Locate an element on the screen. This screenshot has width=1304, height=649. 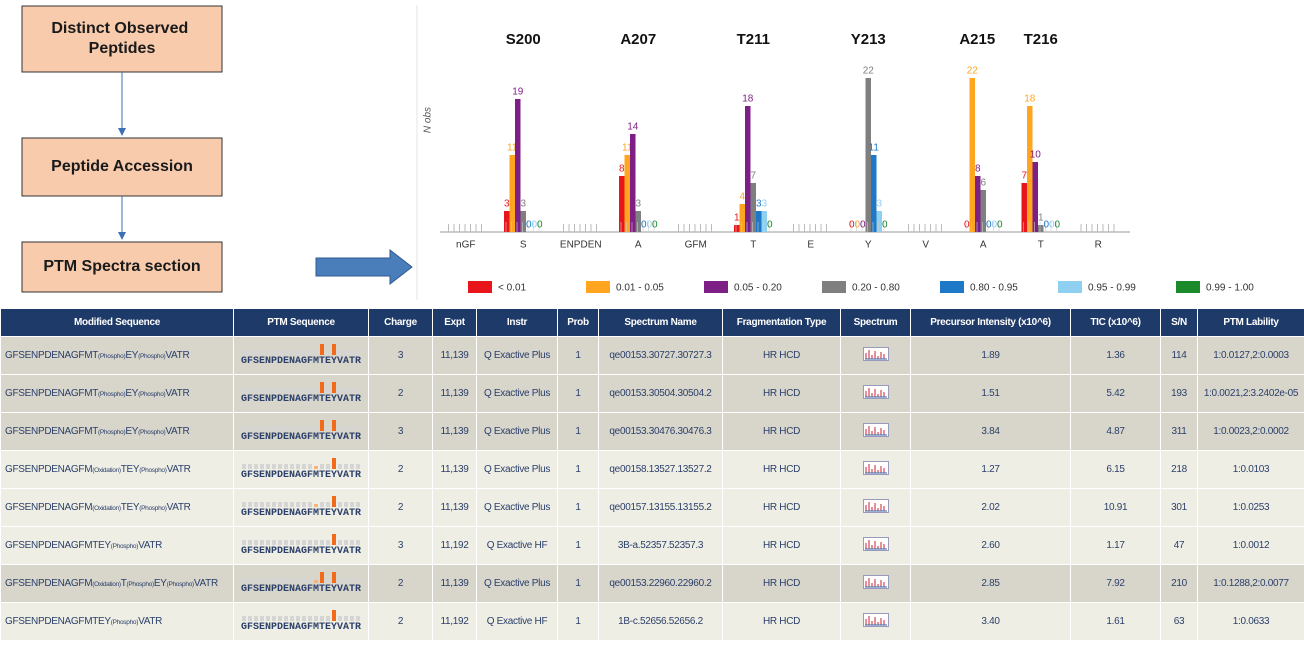
ptm-sequence-text: GFSENPDENAGFMTEYVATR is located at coordinates (301, 469).